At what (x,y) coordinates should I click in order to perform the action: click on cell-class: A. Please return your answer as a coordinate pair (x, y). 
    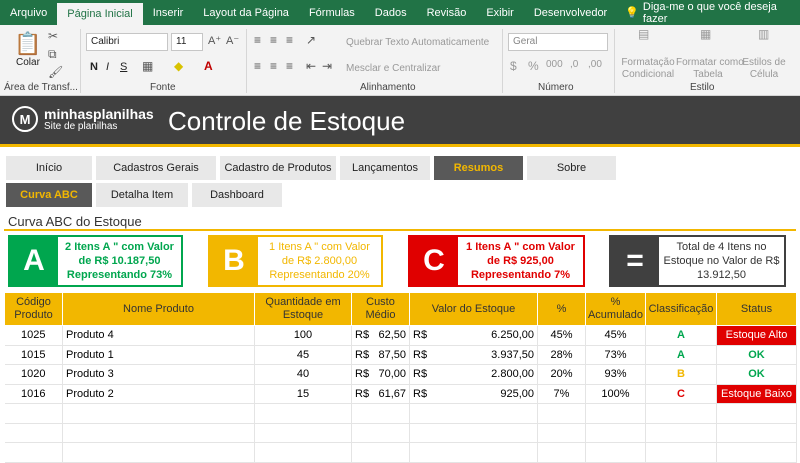
    Looking at the image, I should click on (681, 355).